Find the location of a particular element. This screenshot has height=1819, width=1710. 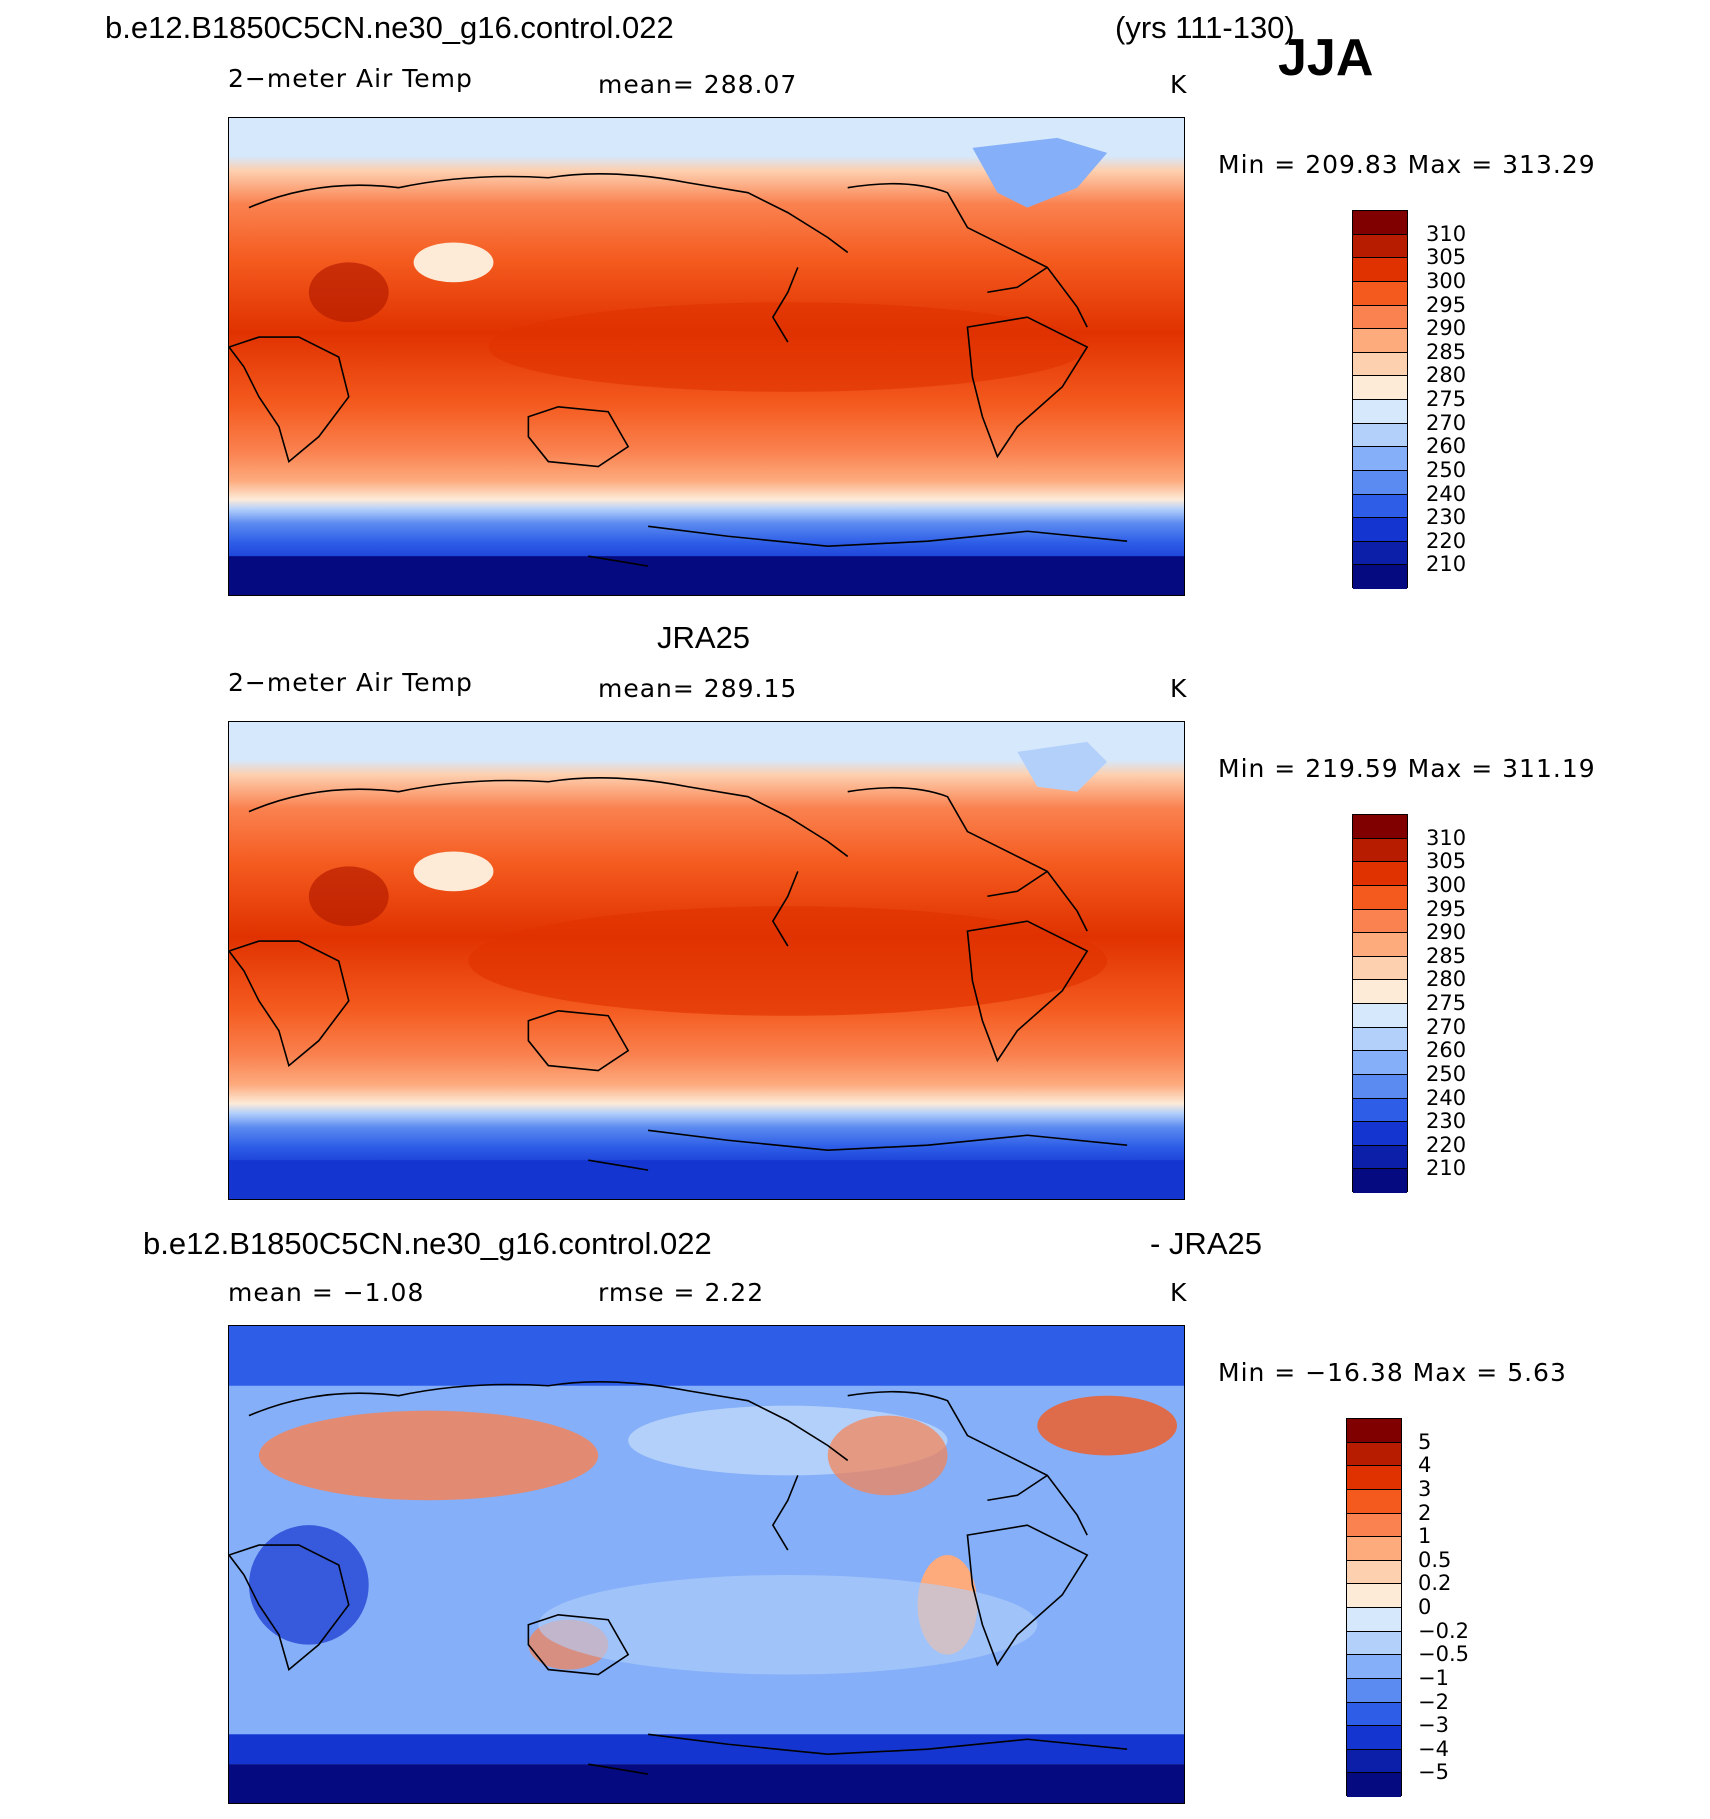

colorbar-tick-label: −0.5 is located at coordinates (1443, 1654).